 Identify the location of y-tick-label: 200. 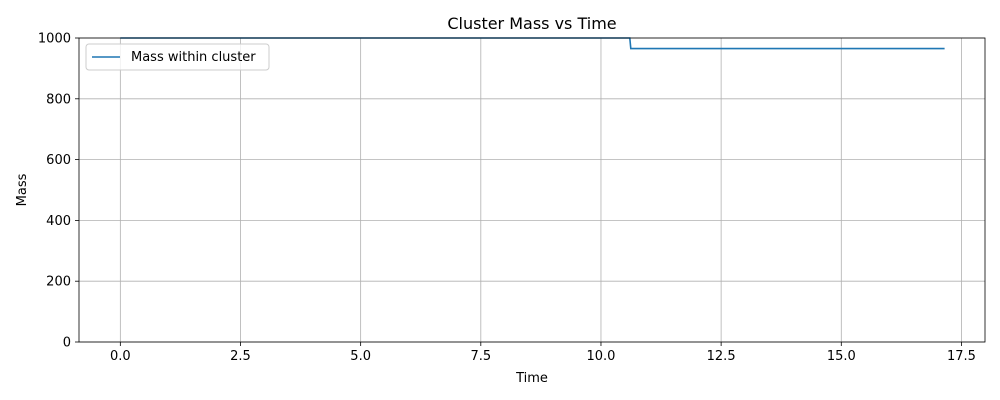
(58, 282).